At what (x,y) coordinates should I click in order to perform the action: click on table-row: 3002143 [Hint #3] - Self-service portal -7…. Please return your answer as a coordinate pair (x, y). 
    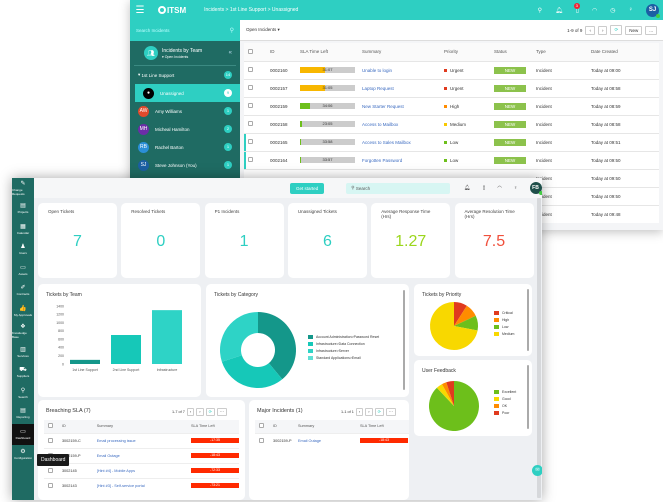
    Looking at the image, I should click on (141, 485).